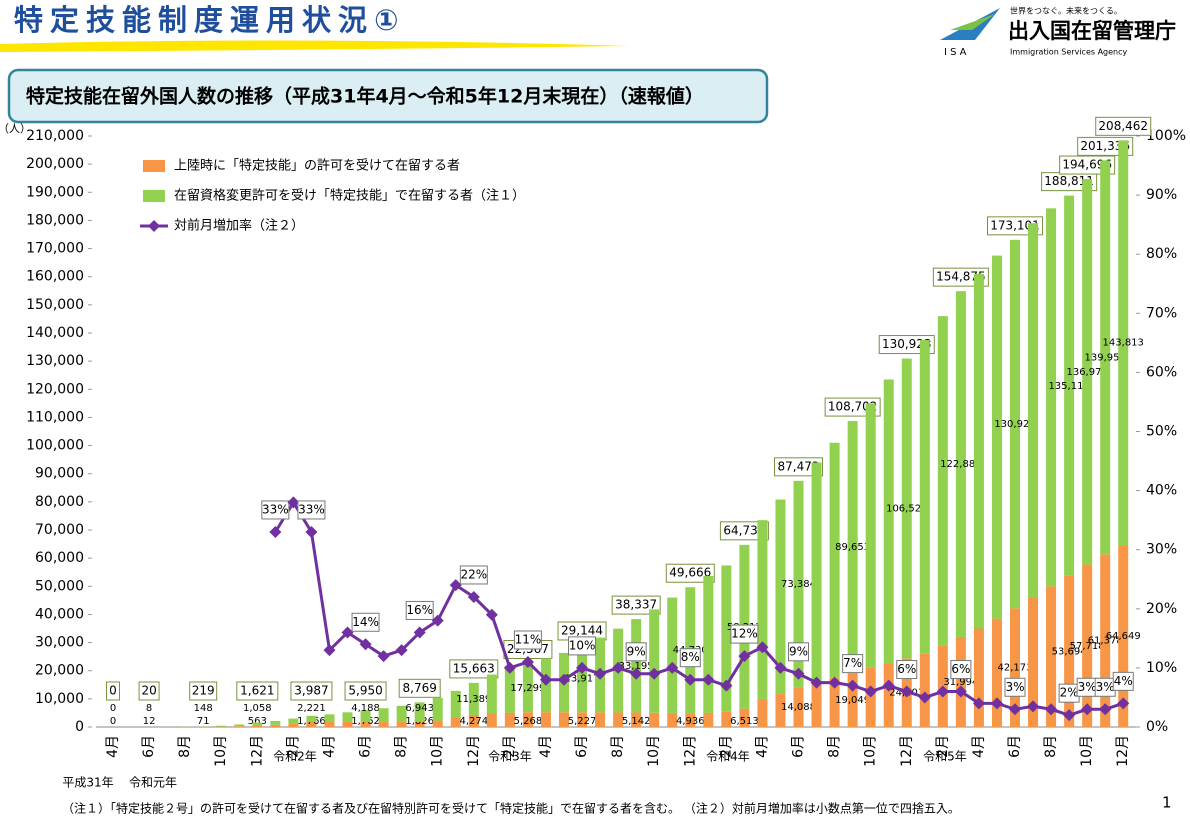 The width and height of the screenshot is (1190, 823). What do you see at coordinates (1161, 313) in the screenshot?
I see `y2-tick-label: 70%` at bounding box center [1161, 313].